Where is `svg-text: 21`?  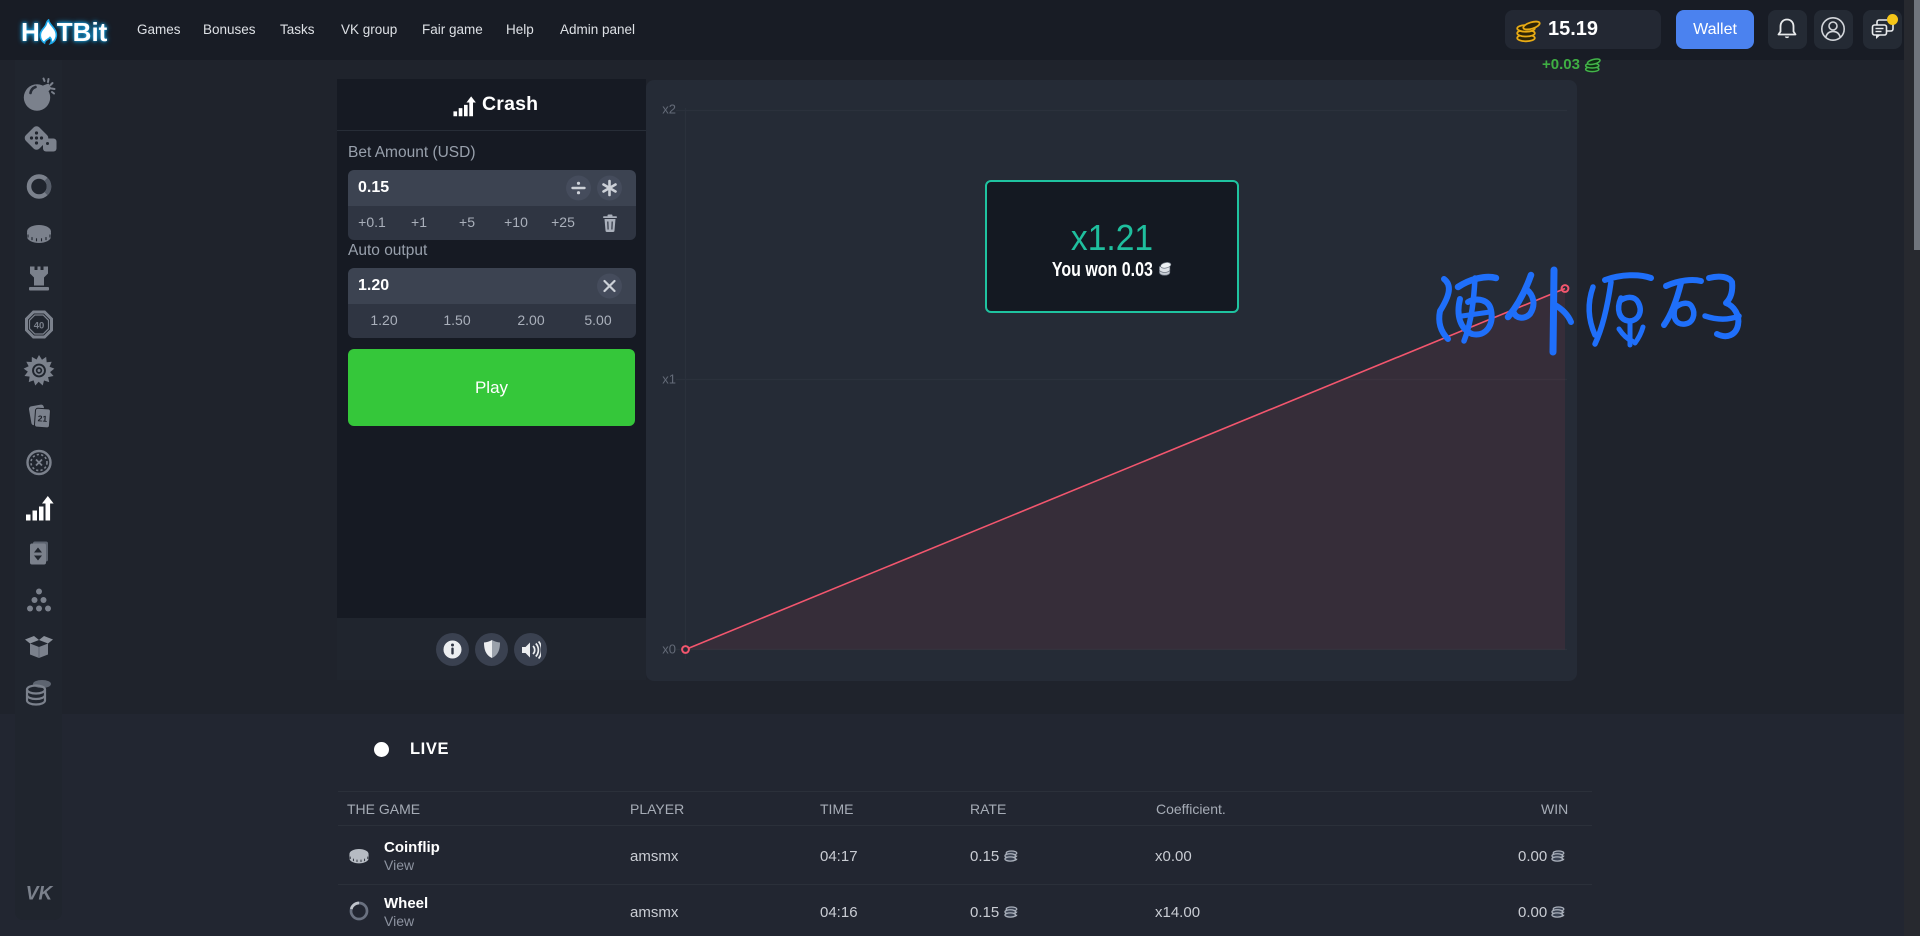 svg-text: 21 is located at coordinates (42, 418).